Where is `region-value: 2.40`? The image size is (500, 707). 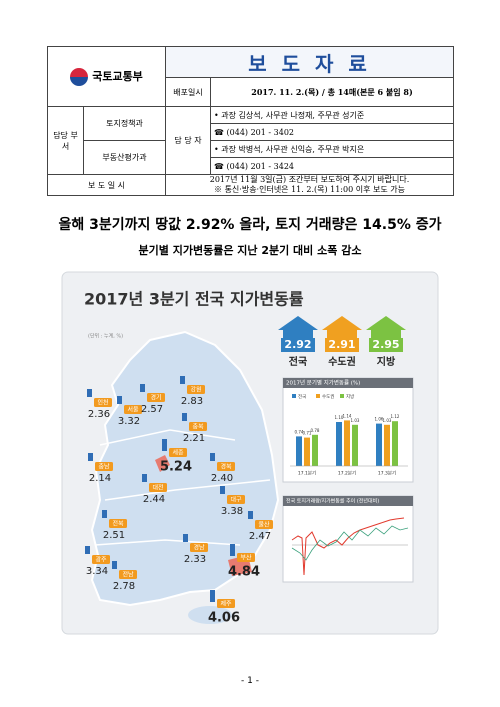 region-value: 2.40 is located at coordinates (222, 478).